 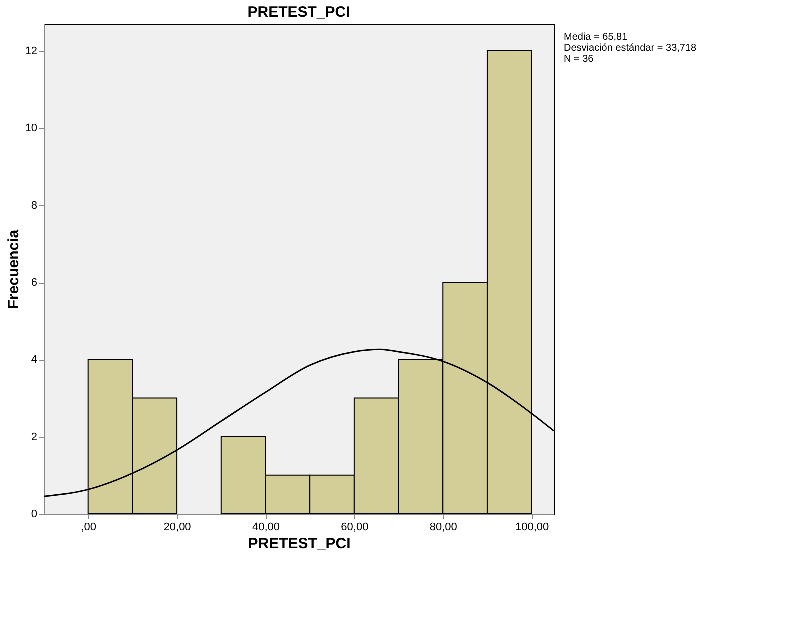 I want to click on y-axis-title: Frecuencia, so click(x=13, y=269).